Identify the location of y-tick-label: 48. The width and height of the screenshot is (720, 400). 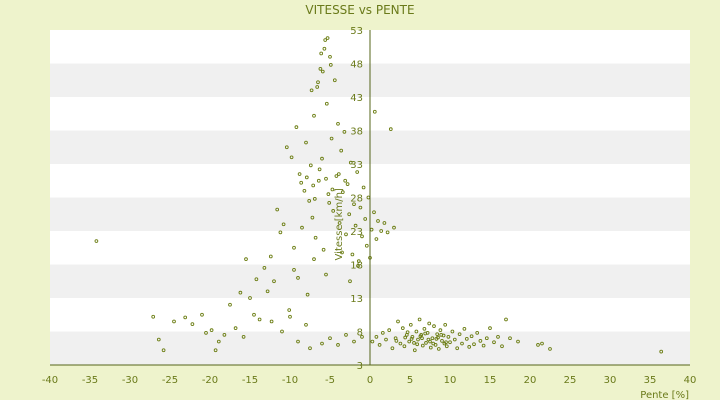
(356, 65).